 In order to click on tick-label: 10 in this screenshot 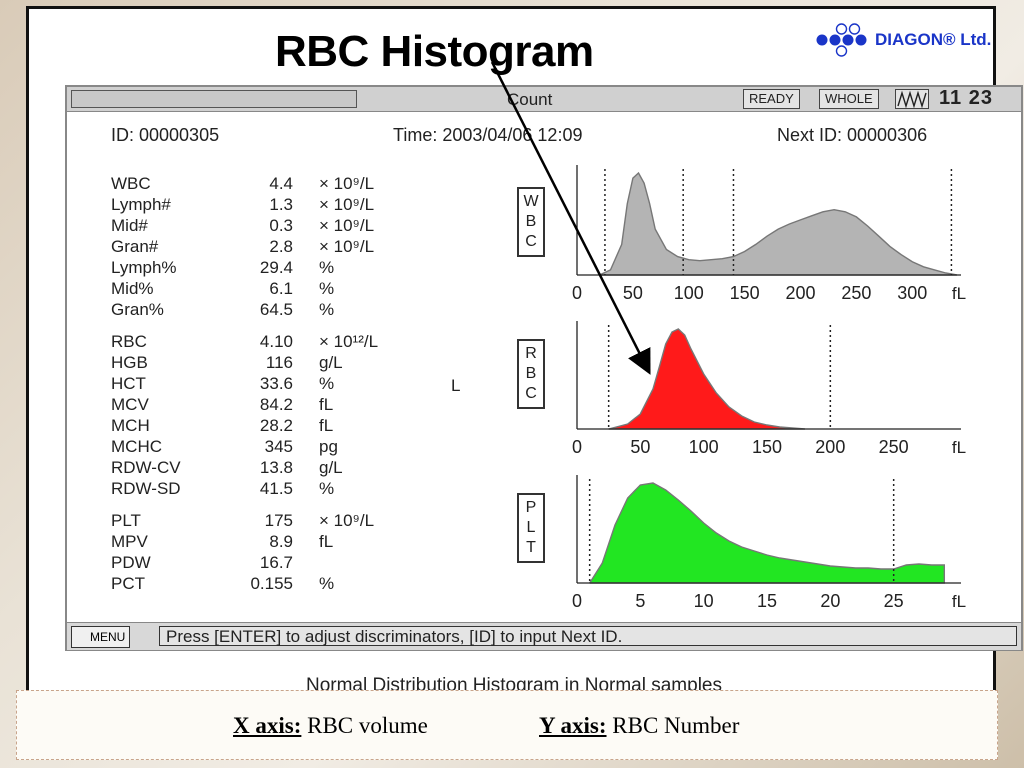, I will do `click(704, 601)`.